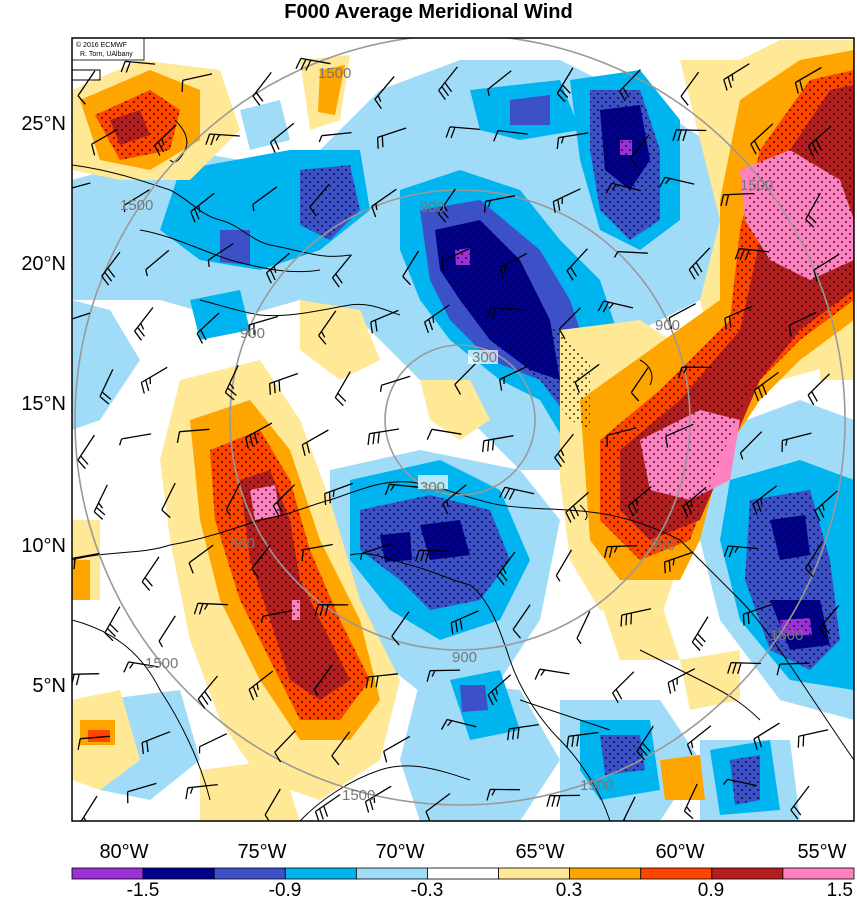  I want to click on ring-label-900-left: 900, so click(252, 333).